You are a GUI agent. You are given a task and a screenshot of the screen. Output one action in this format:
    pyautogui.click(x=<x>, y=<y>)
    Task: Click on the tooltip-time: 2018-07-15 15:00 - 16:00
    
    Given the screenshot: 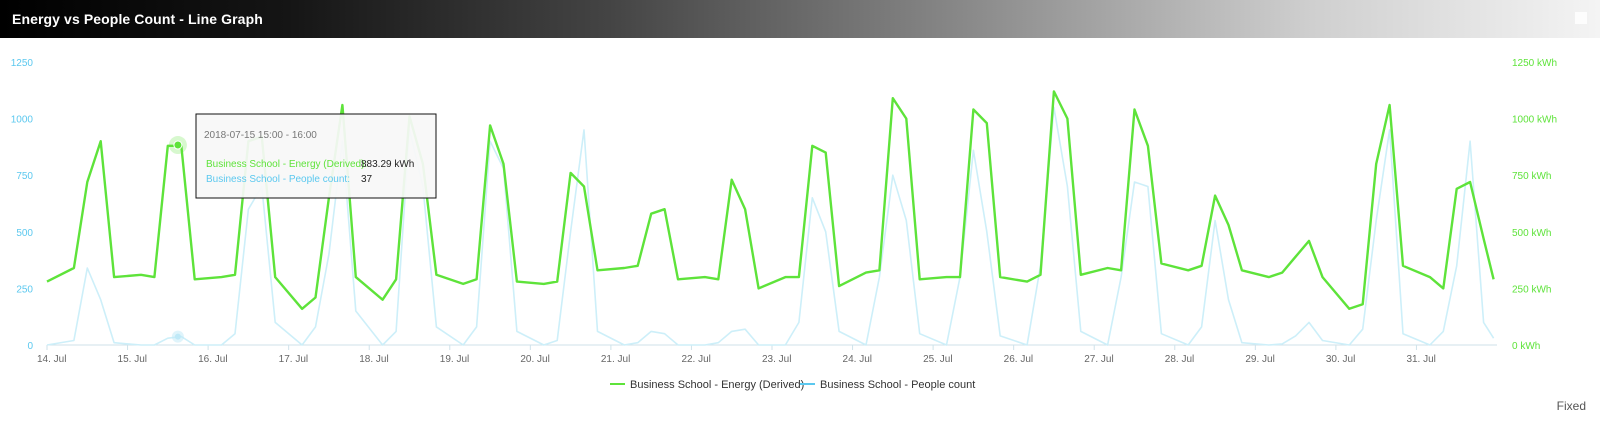 What is the action you would take?
    pyautogui.click(x=260, y=135)
    